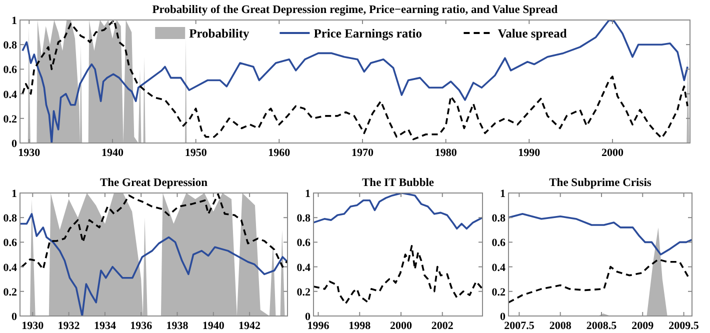 Image resolution: width=710 pixels, height=333 pixels. What do you see at coordinates (363, 153) in the screenshot?
I see `x-tick-label: 1970` at bounding box center [363, 153].